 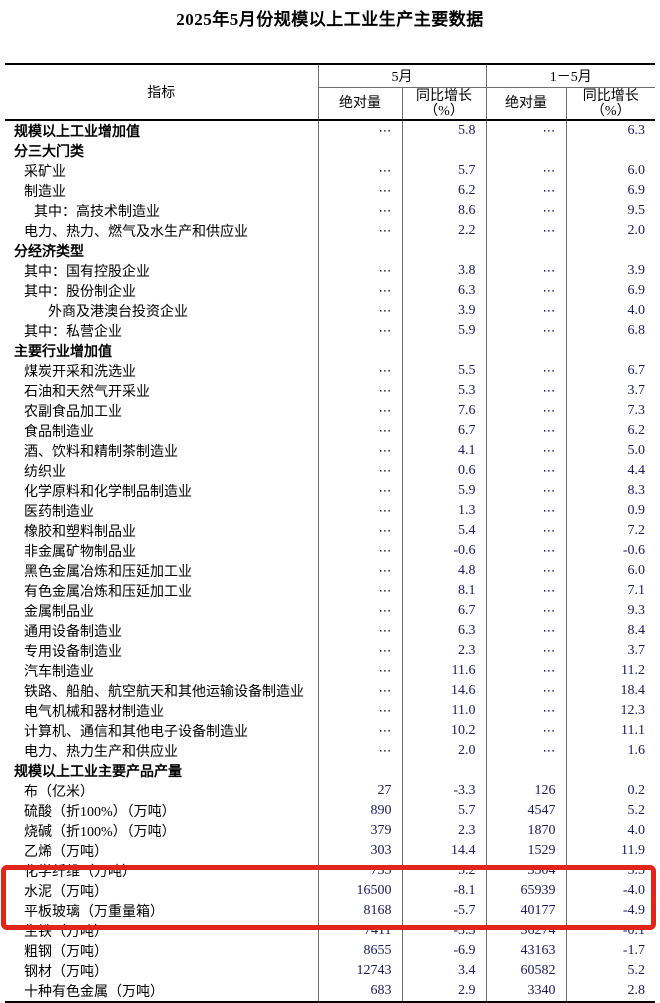 What do you see at coordinates (525, 911) in the screenshot?
I see `cum-absolute-value: 40177` at bounding box center [525, 911].